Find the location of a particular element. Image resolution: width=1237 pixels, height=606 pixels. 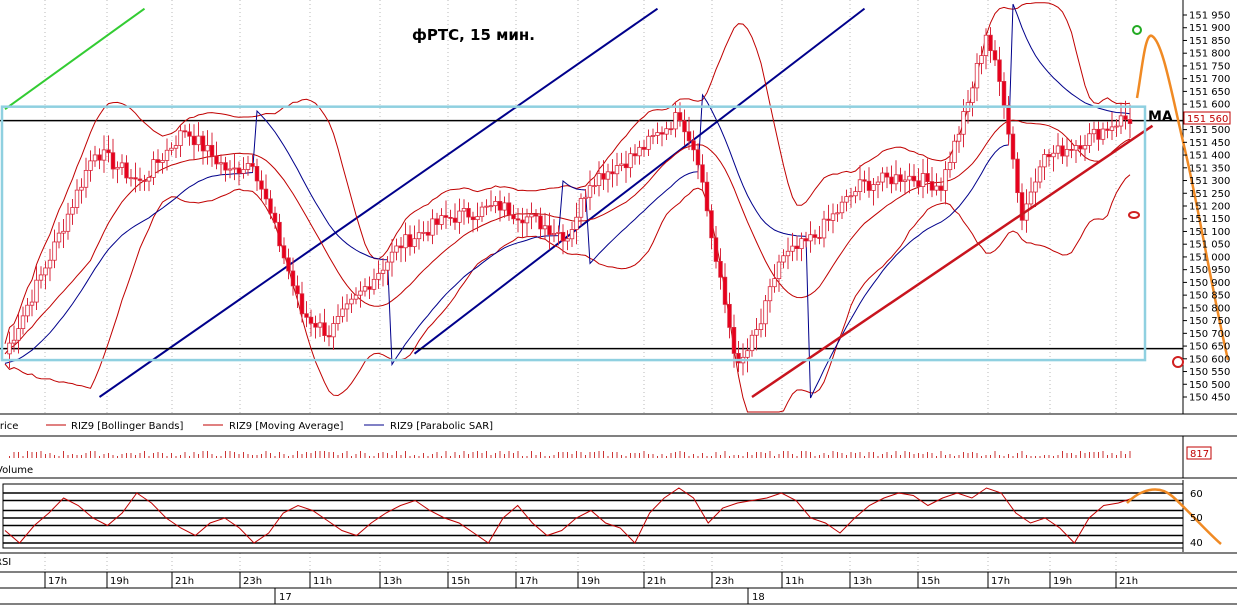

price-tick-label: 151 250 is located at coordinates (1209, 194).